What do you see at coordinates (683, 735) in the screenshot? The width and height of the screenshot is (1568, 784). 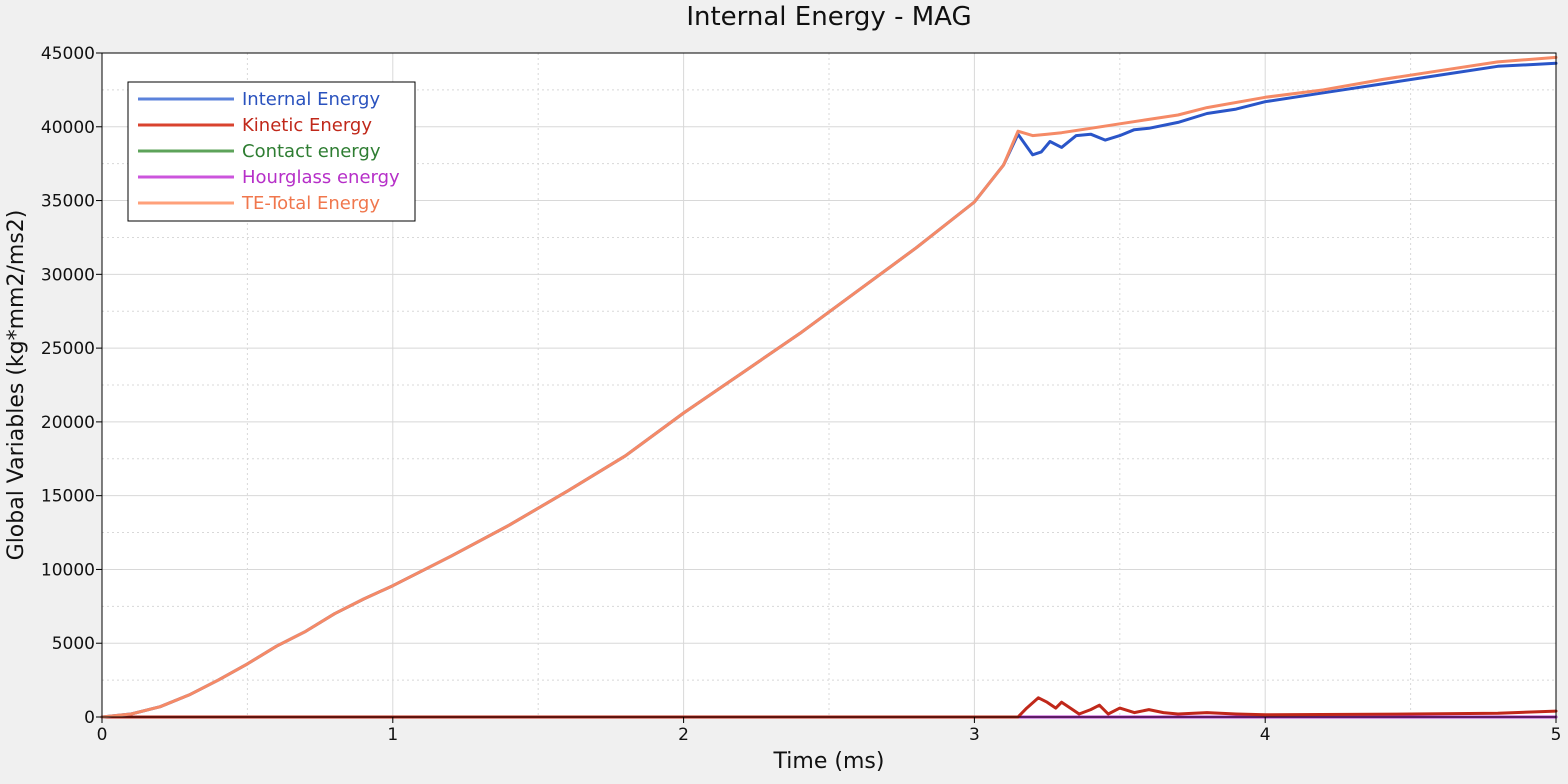 I see `x-tick-label: 2` at bounding box center [683, 735].